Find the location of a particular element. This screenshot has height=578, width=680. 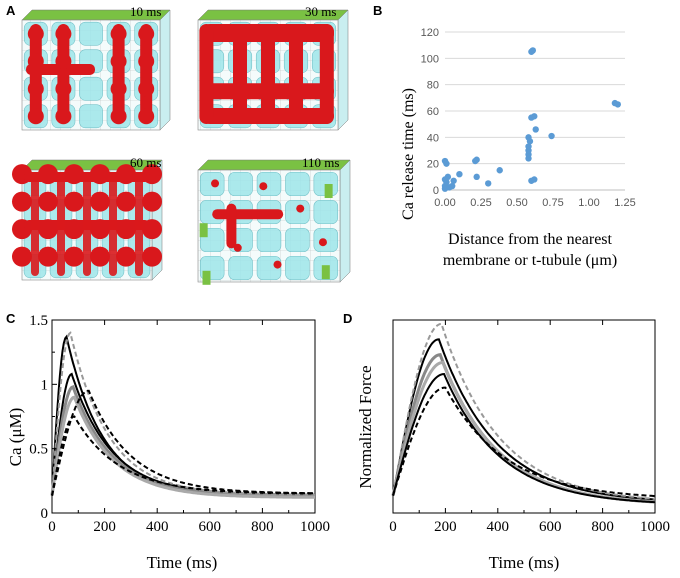

snapshot-10ms is located at coordinates (96, 70).